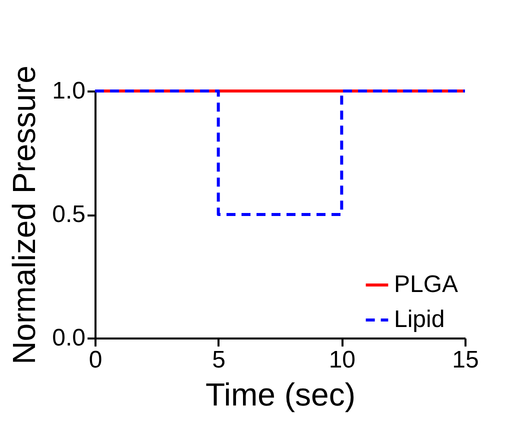 The image size is (532, 440). What do you see at coordinates (95, 360) in the screenshot?
I see `x-tick-label: 0` at bounding box center [95, 360].